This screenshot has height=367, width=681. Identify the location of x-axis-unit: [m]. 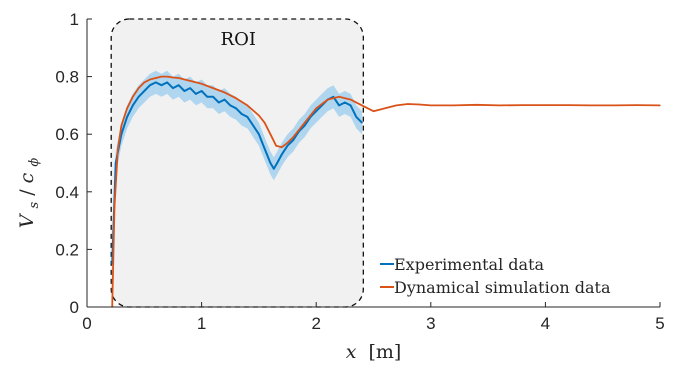
(384, 352).